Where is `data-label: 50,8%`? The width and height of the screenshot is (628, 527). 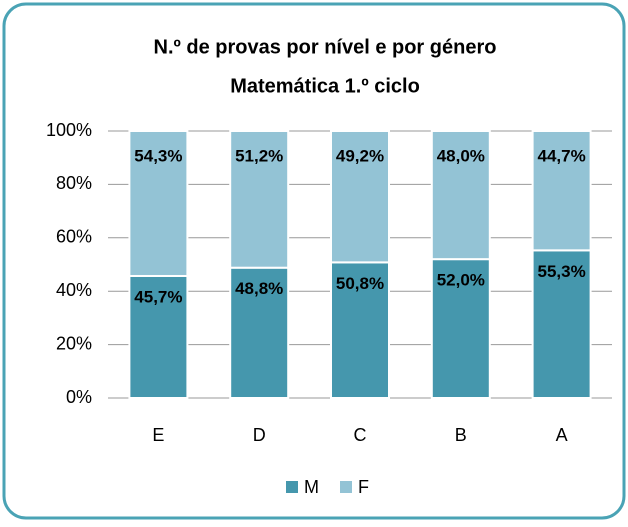 data-label: 50,8% is located at coordinates (360, 283).